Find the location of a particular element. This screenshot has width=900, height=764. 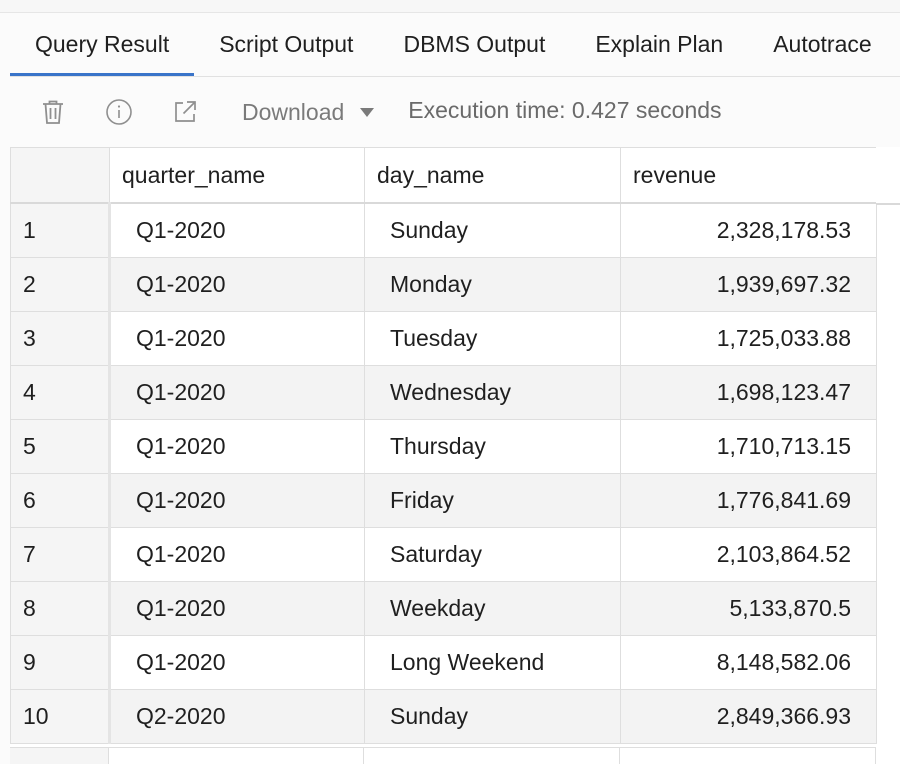

table-row: 2 Q1-2020 Monday 1,939,697.32 is located at coordinates (443, 284).